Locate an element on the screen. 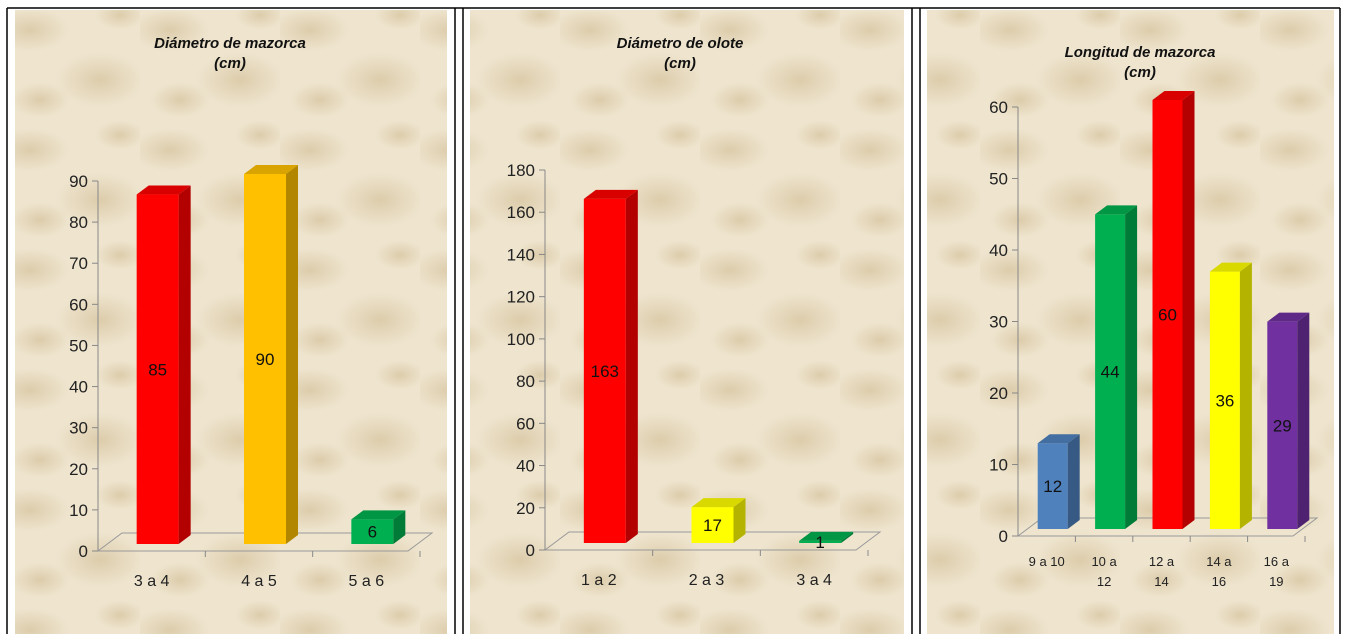 This screenshot has width=1346, height=639. x-tick-label: 1 a 2 is located at coordinates (599, 580).